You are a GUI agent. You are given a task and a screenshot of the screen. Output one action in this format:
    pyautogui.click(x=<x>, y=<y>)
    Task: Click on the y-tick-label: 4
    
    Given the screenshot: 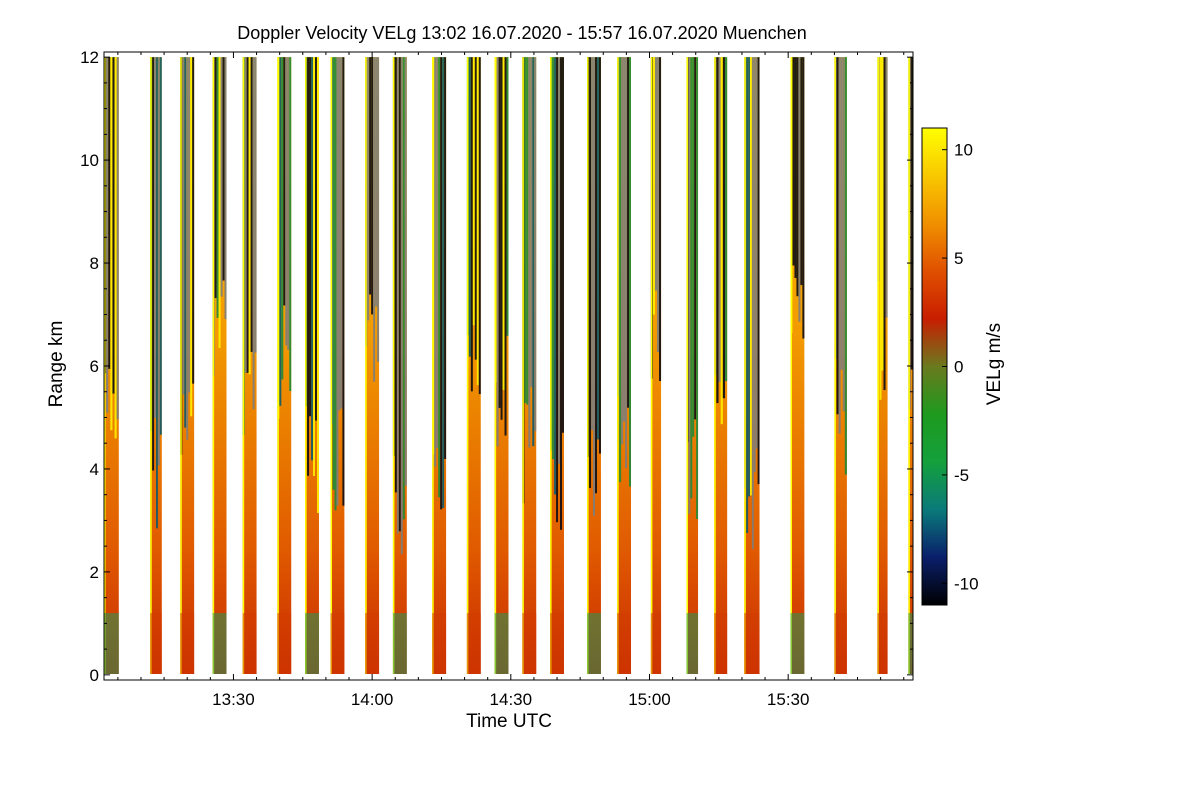 What is the action you would take?
    pyautogui.click(x=94, y=469)
    